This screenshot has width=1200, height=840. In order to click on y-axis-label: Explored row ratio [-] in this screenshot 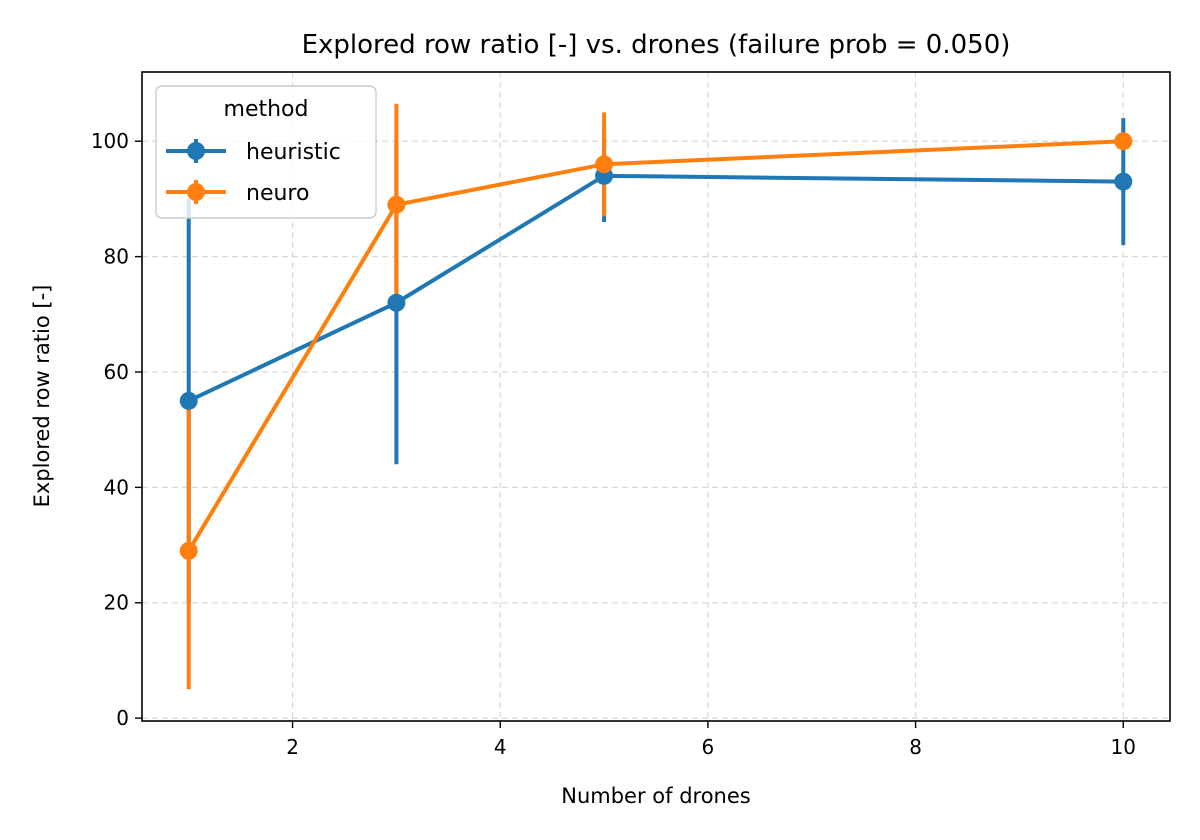, I will do `click(42, 396)`.